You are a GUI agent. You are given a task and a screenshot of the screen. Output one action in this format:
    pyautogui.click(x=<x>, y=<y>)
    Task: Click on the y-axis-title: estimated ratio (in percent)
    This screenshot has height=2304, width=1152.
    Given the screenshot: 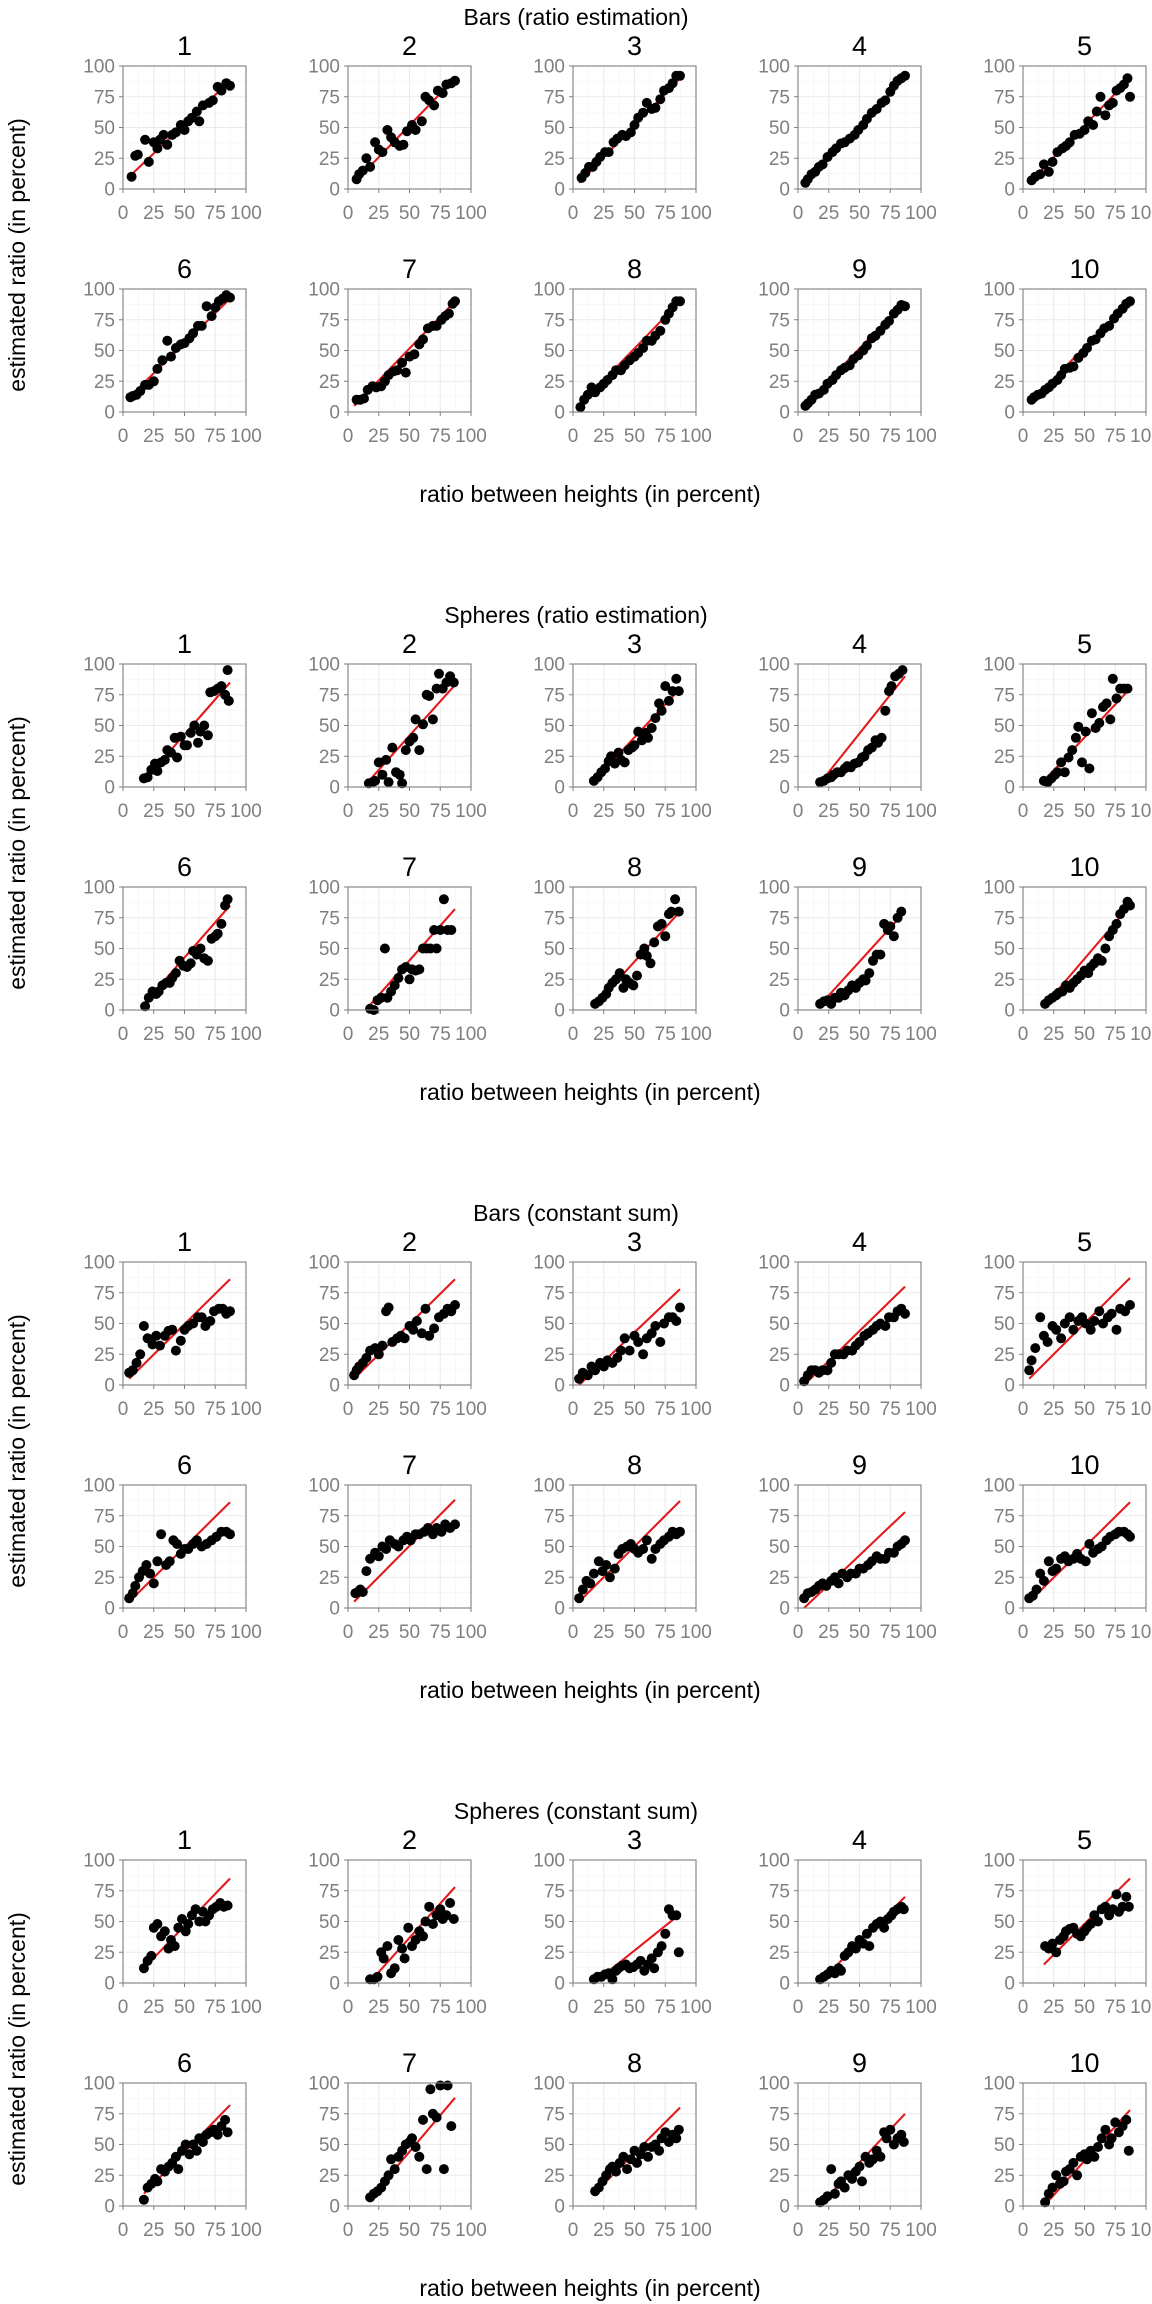 What is the action you would take?
    pyautogui.click(x=17, y=2049)
    